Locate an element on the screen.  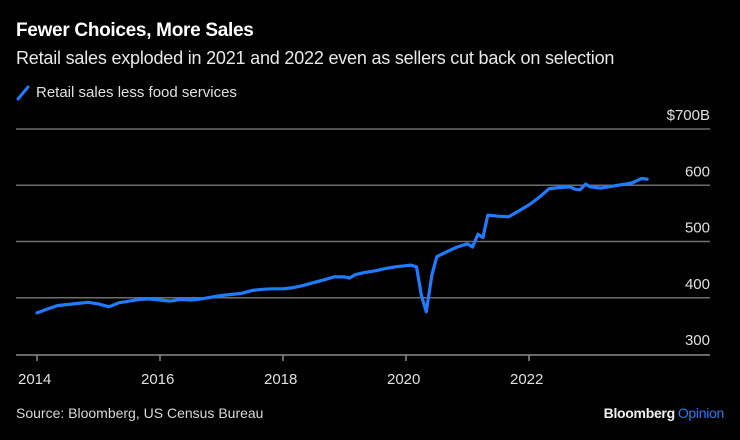
y-tick-label: 600 is located at coordinates (697, 171).